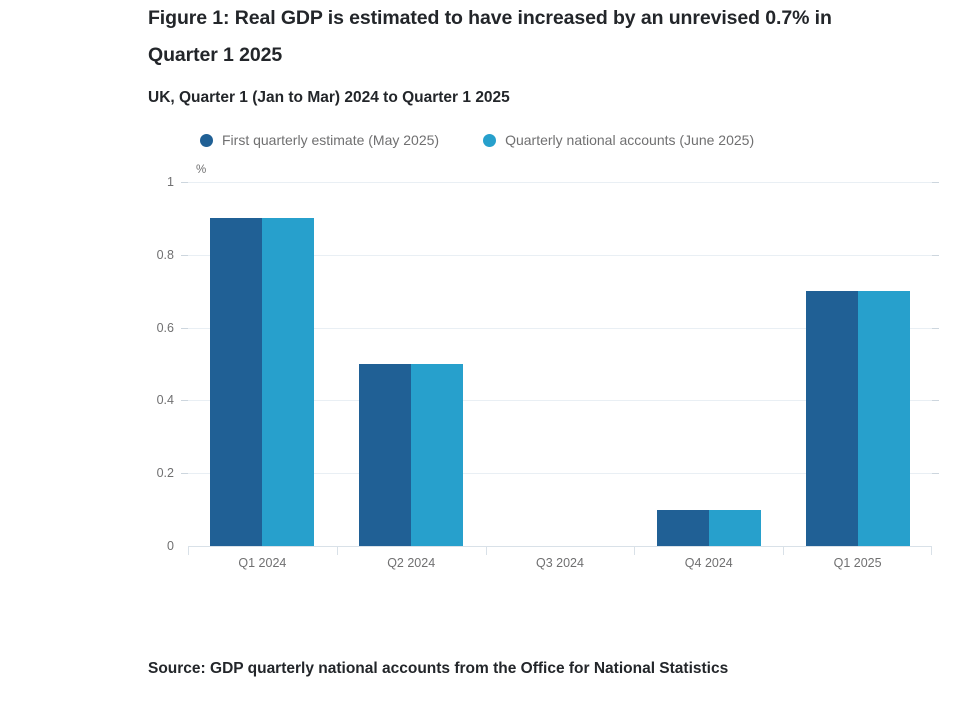  I want to click on x-axis-tick-label: Q1 2025, so click(857, 563).